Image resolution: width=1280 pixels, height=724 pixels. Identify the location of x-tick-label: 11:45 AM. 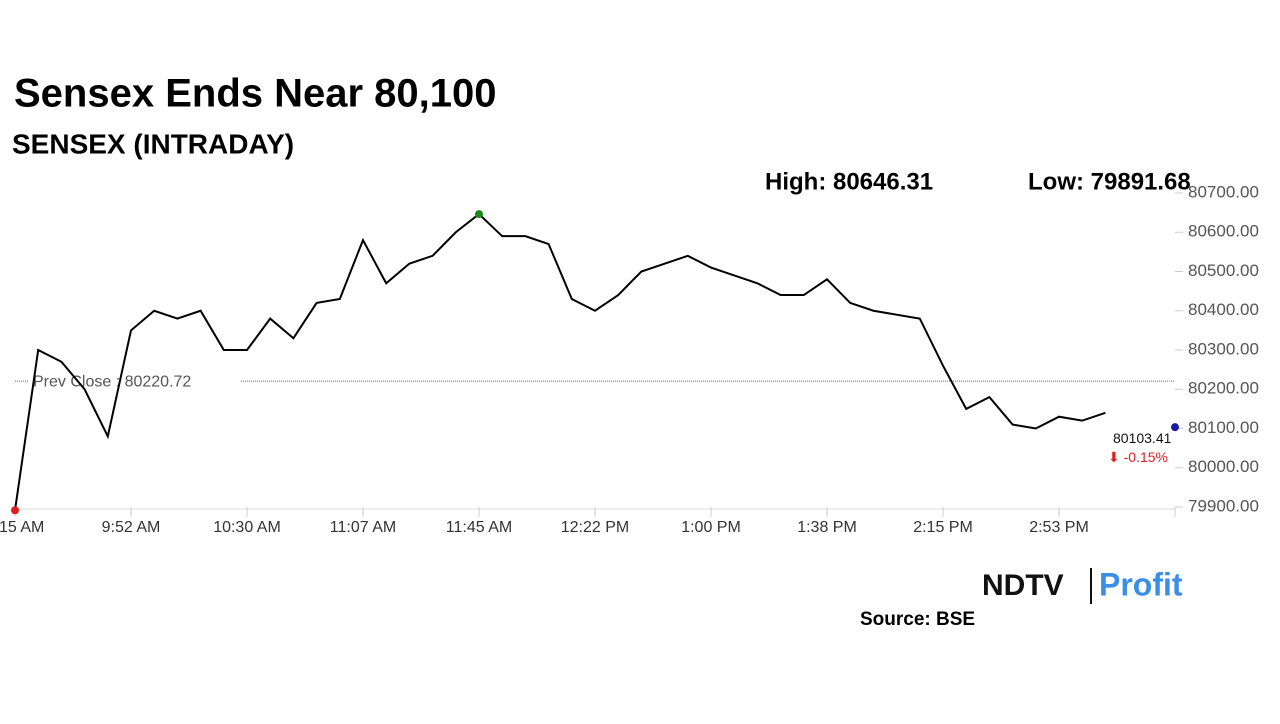
(479, 527).